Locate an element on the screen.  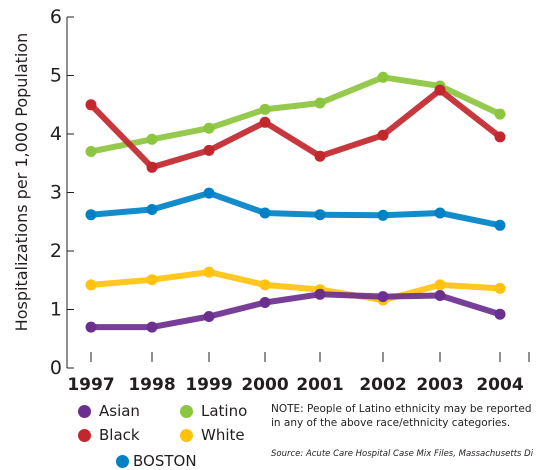
white-swatch-icon is located at coordinates (186, 435).